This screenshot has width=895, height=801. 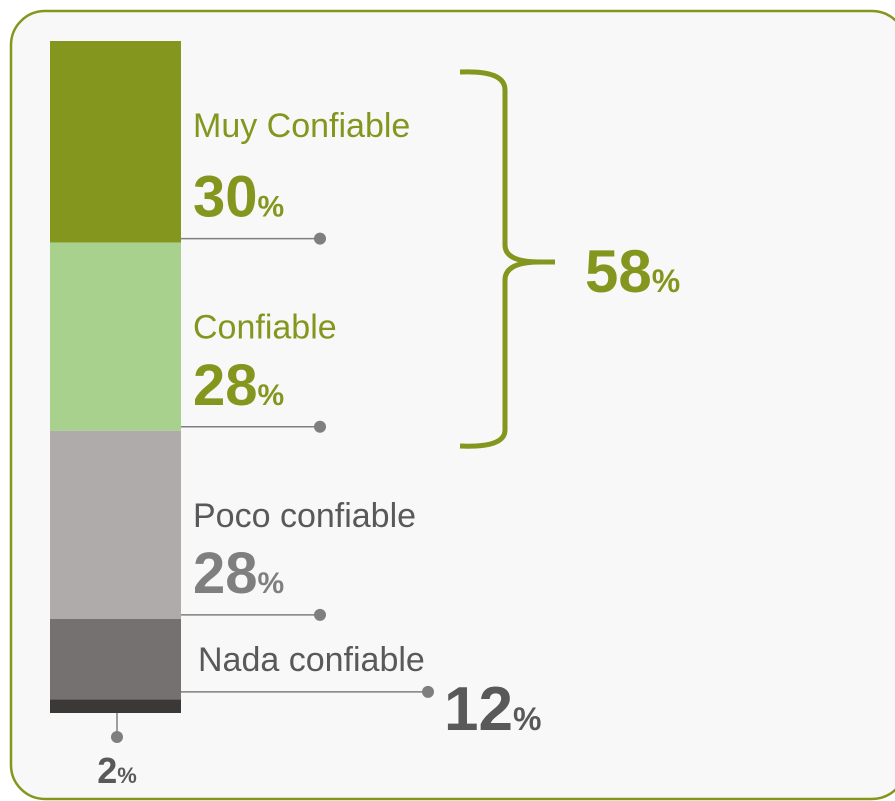 I want to click on bracket, so click(x=507, y=259).